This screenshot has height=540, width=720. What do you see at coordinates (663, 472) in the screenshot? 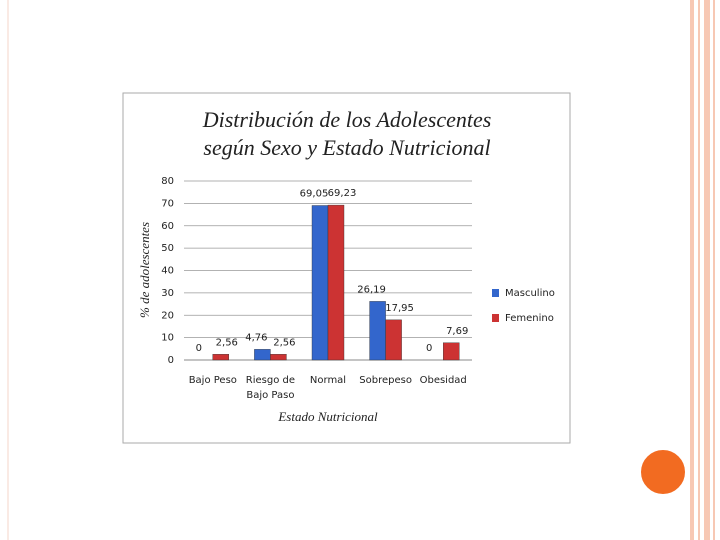
I see `decor-circle` at bounding box center [663, 472].